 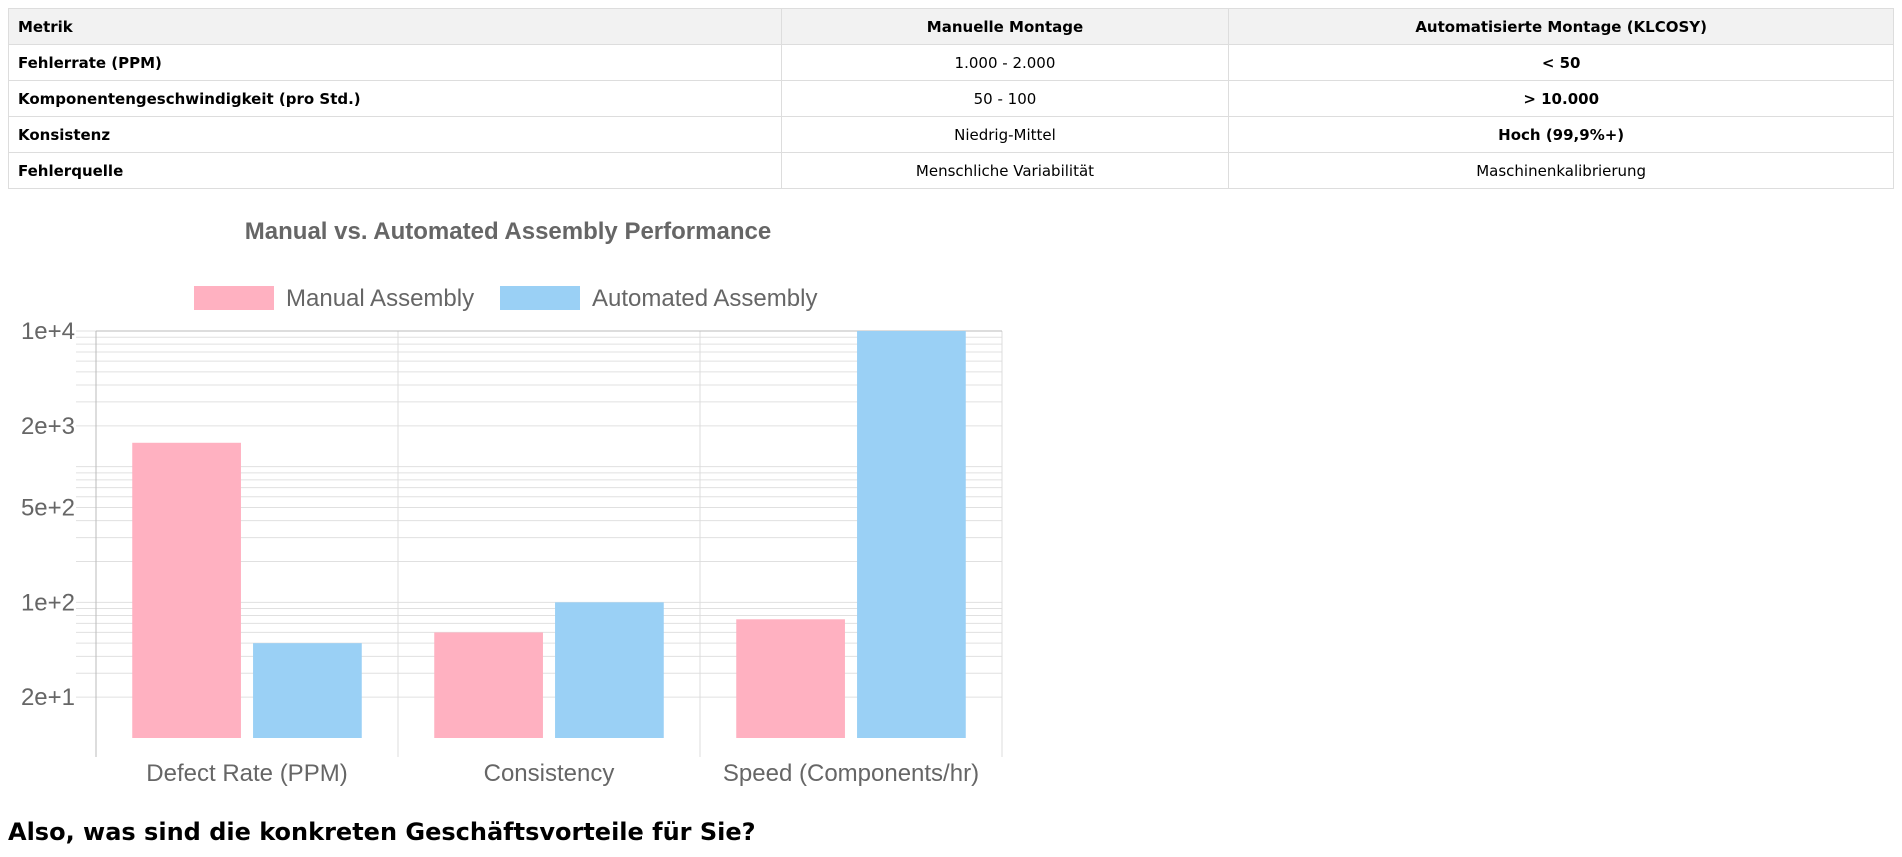 What do you see at coordinates (48, 508) in the screenshot?
I see `y-tick-label: 5e+2` at bounding box center [48, 508].